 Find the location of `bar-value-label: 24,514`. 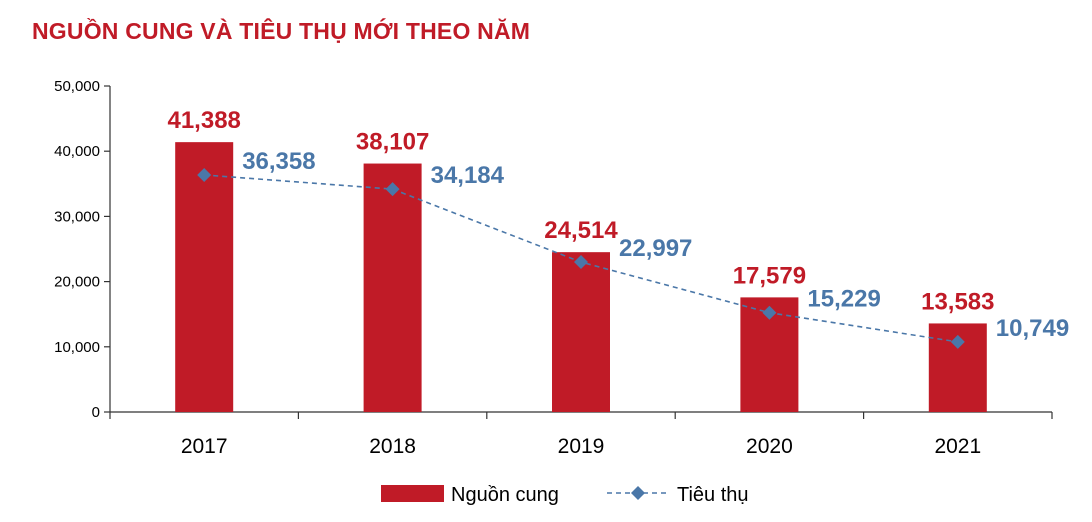

bar-value-label: 24,514 is located at coordinates (581, 230).